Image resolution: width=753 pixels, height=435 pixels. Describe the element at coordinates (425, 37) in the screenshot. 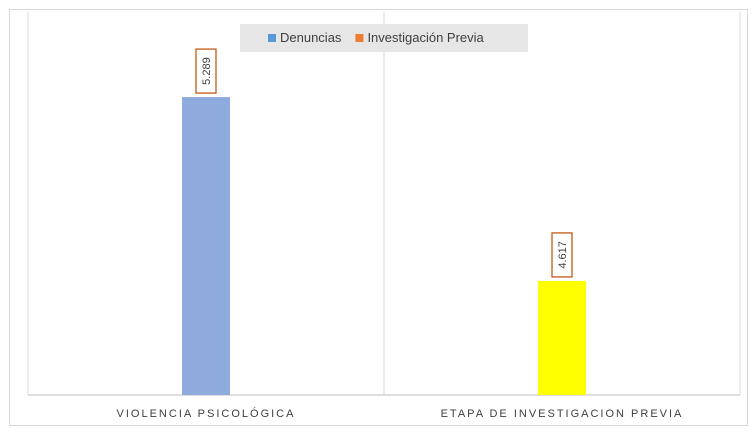

I see `legend-label: Investigación Previa` at that location.